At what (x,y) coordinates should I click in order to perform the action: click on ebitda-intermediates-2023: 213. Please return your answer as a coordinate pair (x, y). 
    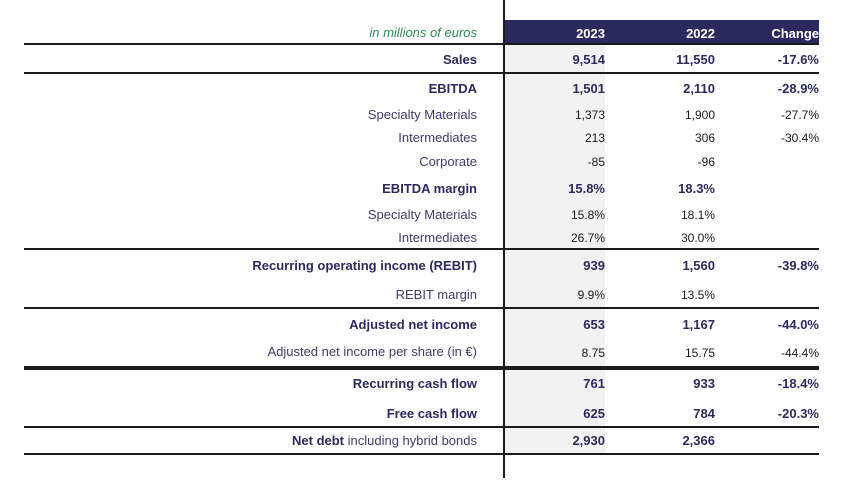
    Looking at the image, I should click on (594, 138).